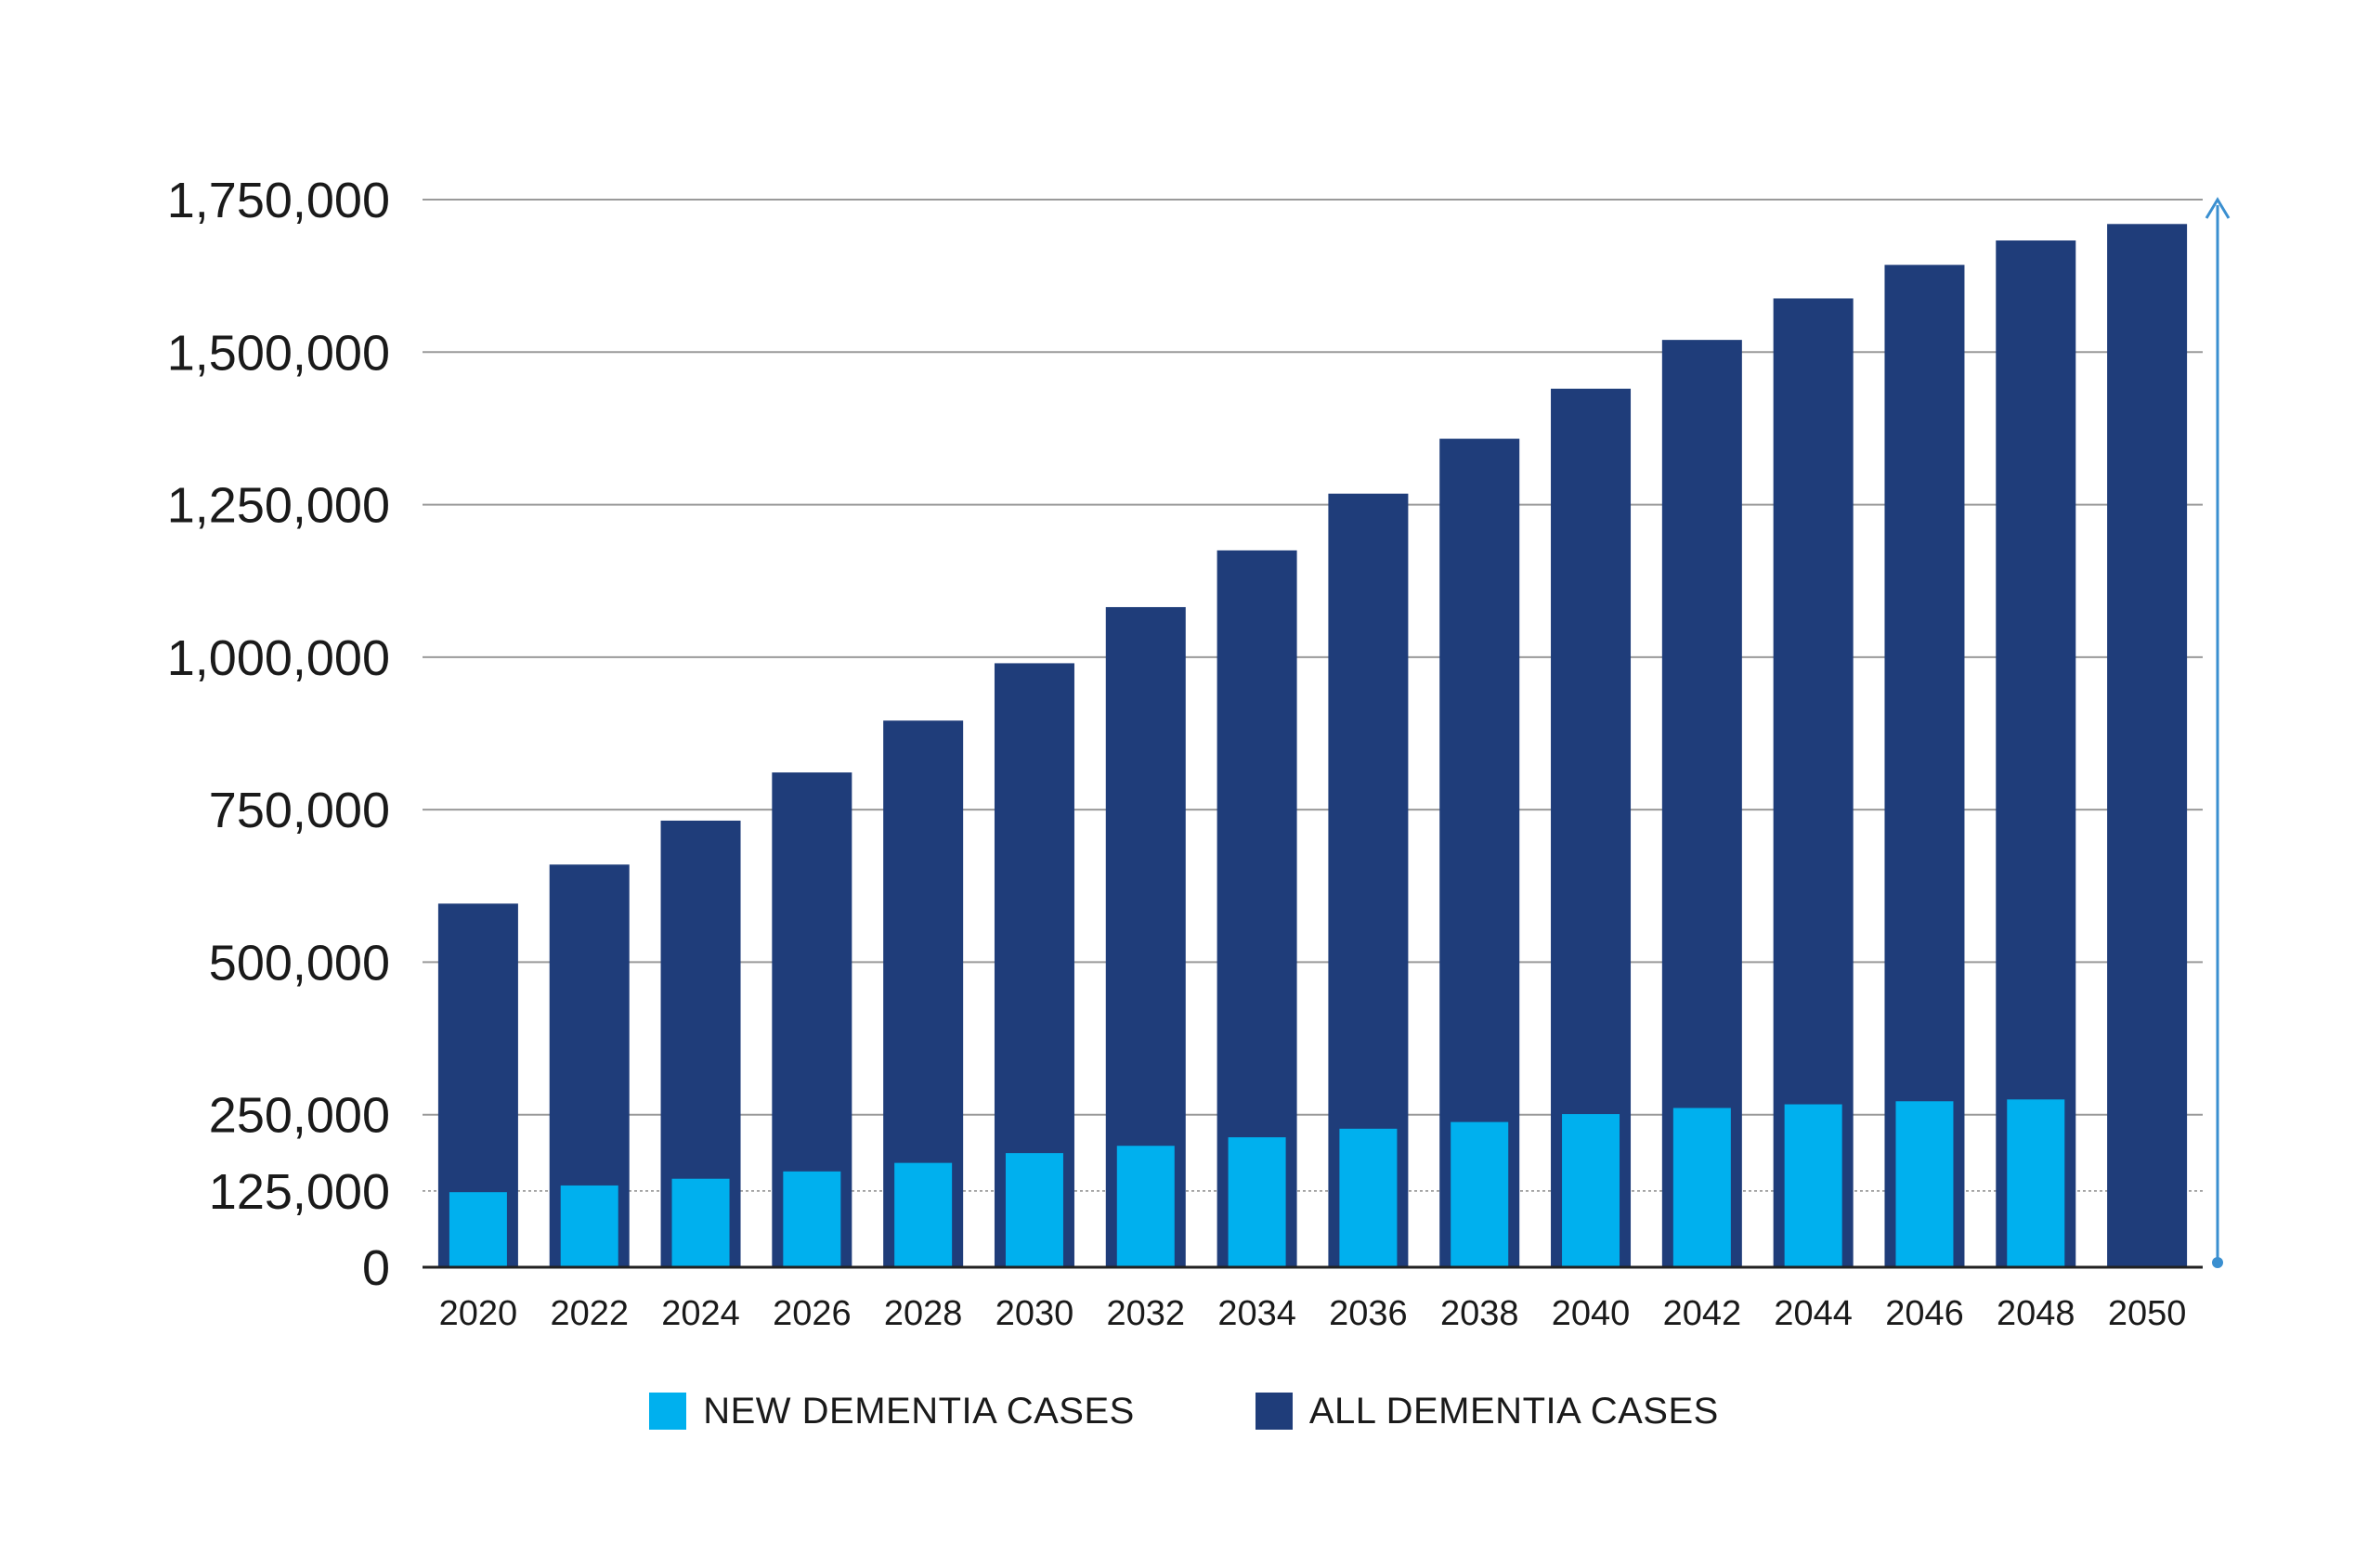 The width and height of the screenshot is (2368, 1568). I want to click on y-tick-label: 750,000, so click(299, 810).